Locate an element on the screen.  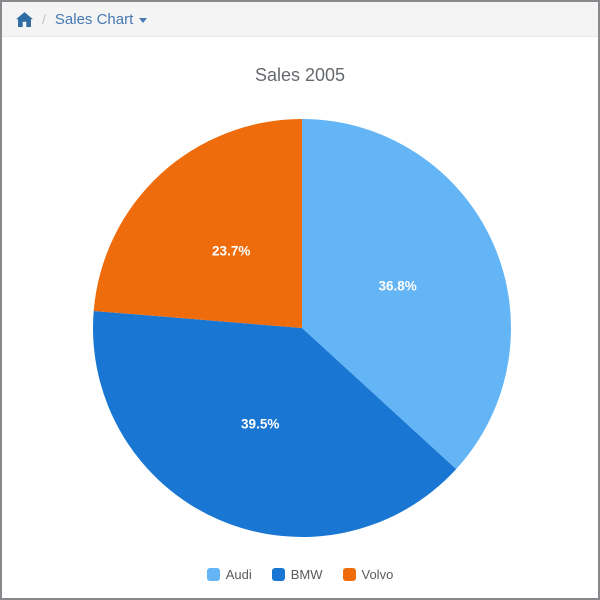
legend-swatch-bmw is located at coordinates (278, 574).